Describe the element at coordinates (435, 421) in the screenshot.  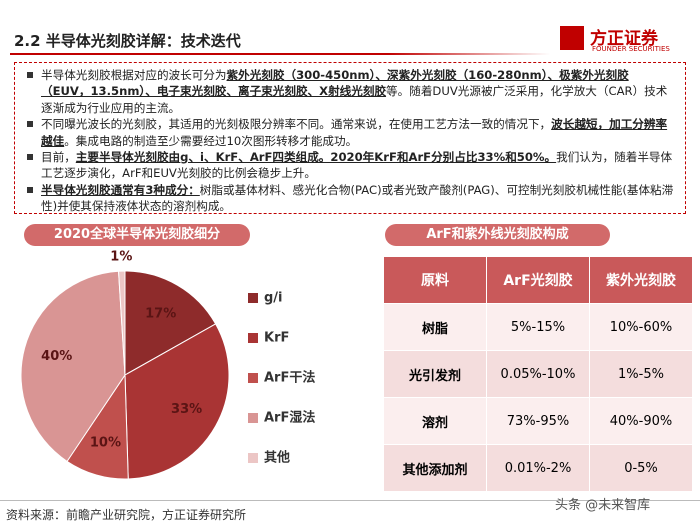
I see `table-cell: 溶剂` at that location.